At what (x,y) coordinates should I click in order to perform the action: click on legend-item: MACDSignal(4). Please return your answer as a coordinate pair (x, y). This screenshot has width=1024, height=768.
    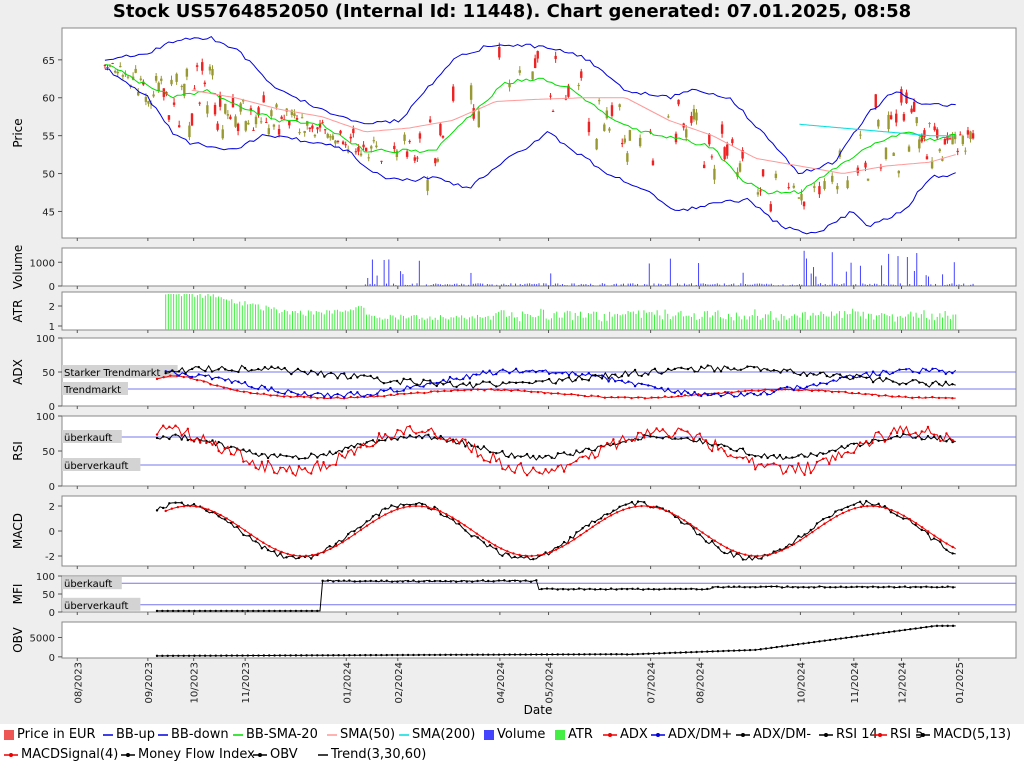
    Looking at the image, I should click on (61, 755).